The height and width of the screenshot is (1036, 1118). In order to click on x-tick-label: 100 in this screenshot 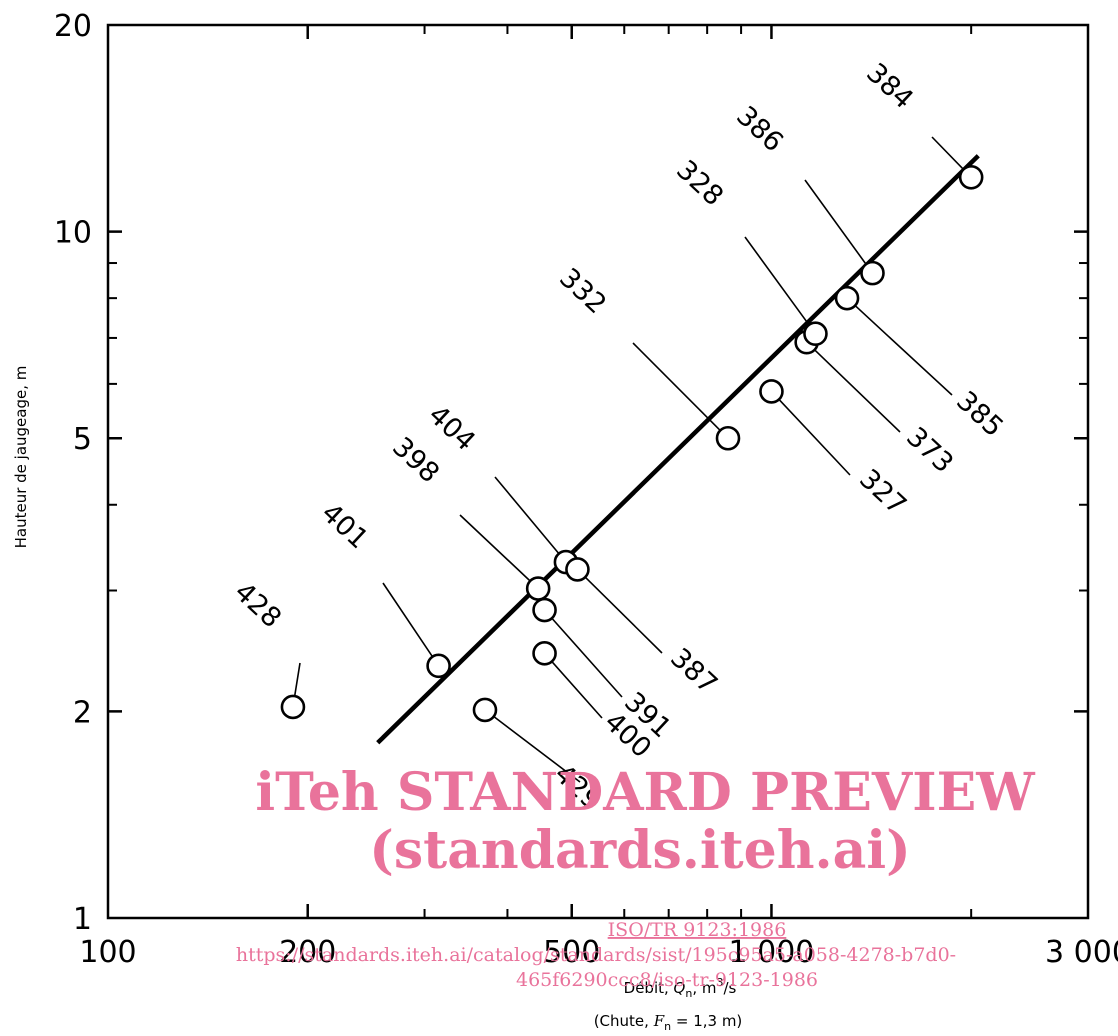, I will do `click(107, 952)`.